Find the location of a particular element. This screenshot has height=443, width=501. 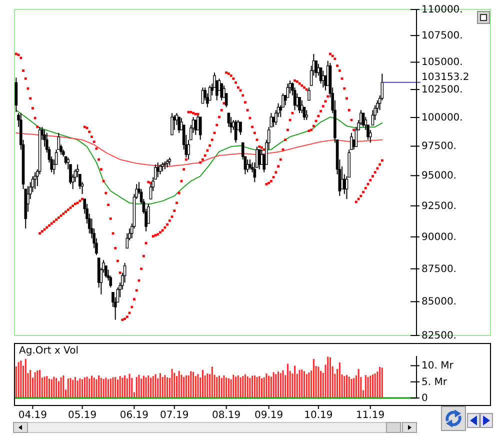

x-tick-label: 06.19 is located at coordinates (134, 415).